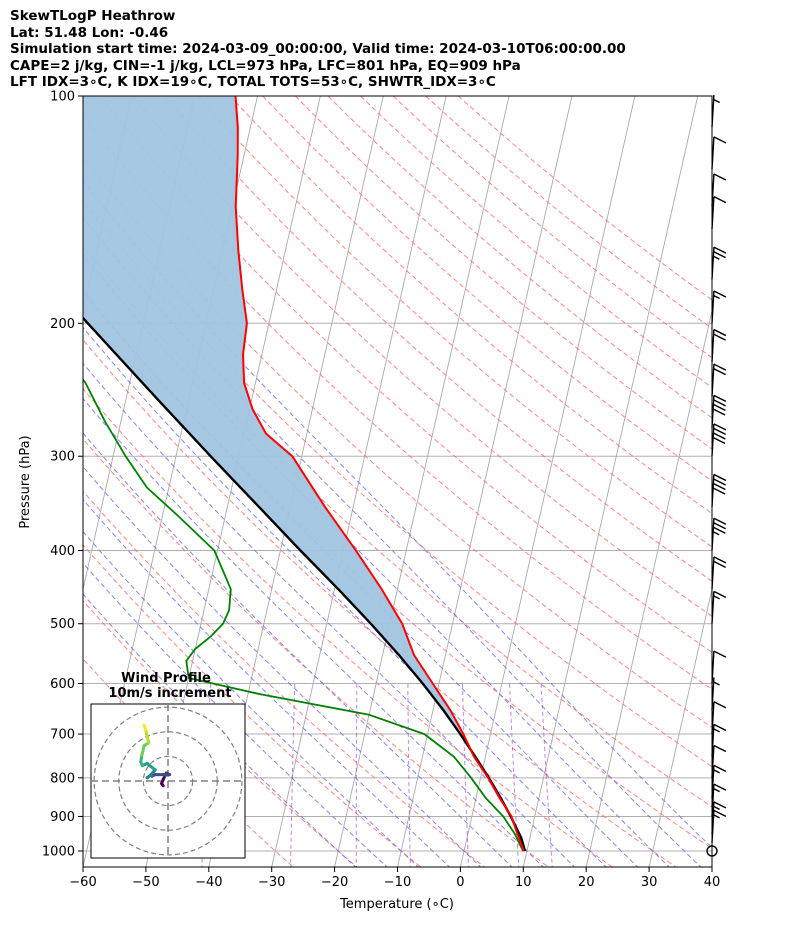 Image resolution: width=794 pixels, height=937 pixels. Describe the element at coordinates (62, 97) in the screenshot. I see `y-tick-label: 100` at that location.